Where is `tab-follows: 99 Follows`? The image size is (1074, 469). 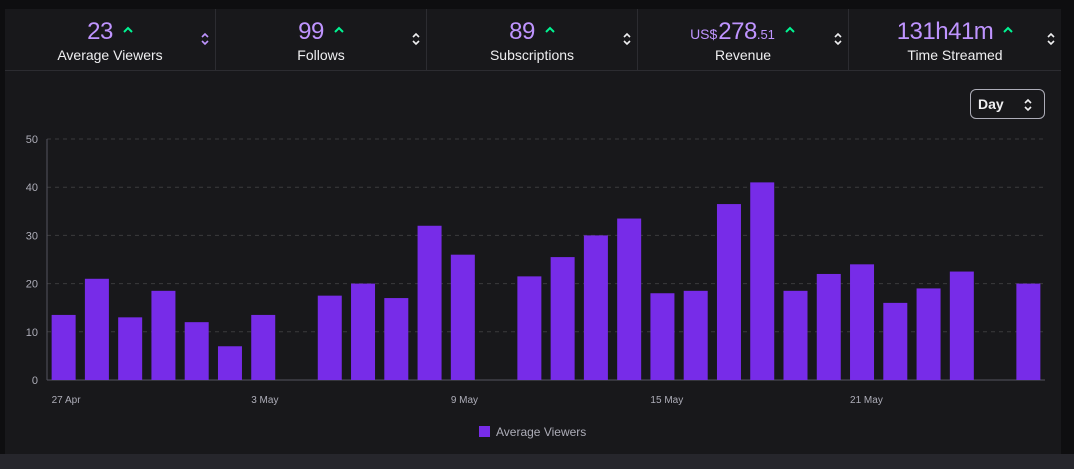 tab-follows: 99 Follows is located at coordinates (321, 40).